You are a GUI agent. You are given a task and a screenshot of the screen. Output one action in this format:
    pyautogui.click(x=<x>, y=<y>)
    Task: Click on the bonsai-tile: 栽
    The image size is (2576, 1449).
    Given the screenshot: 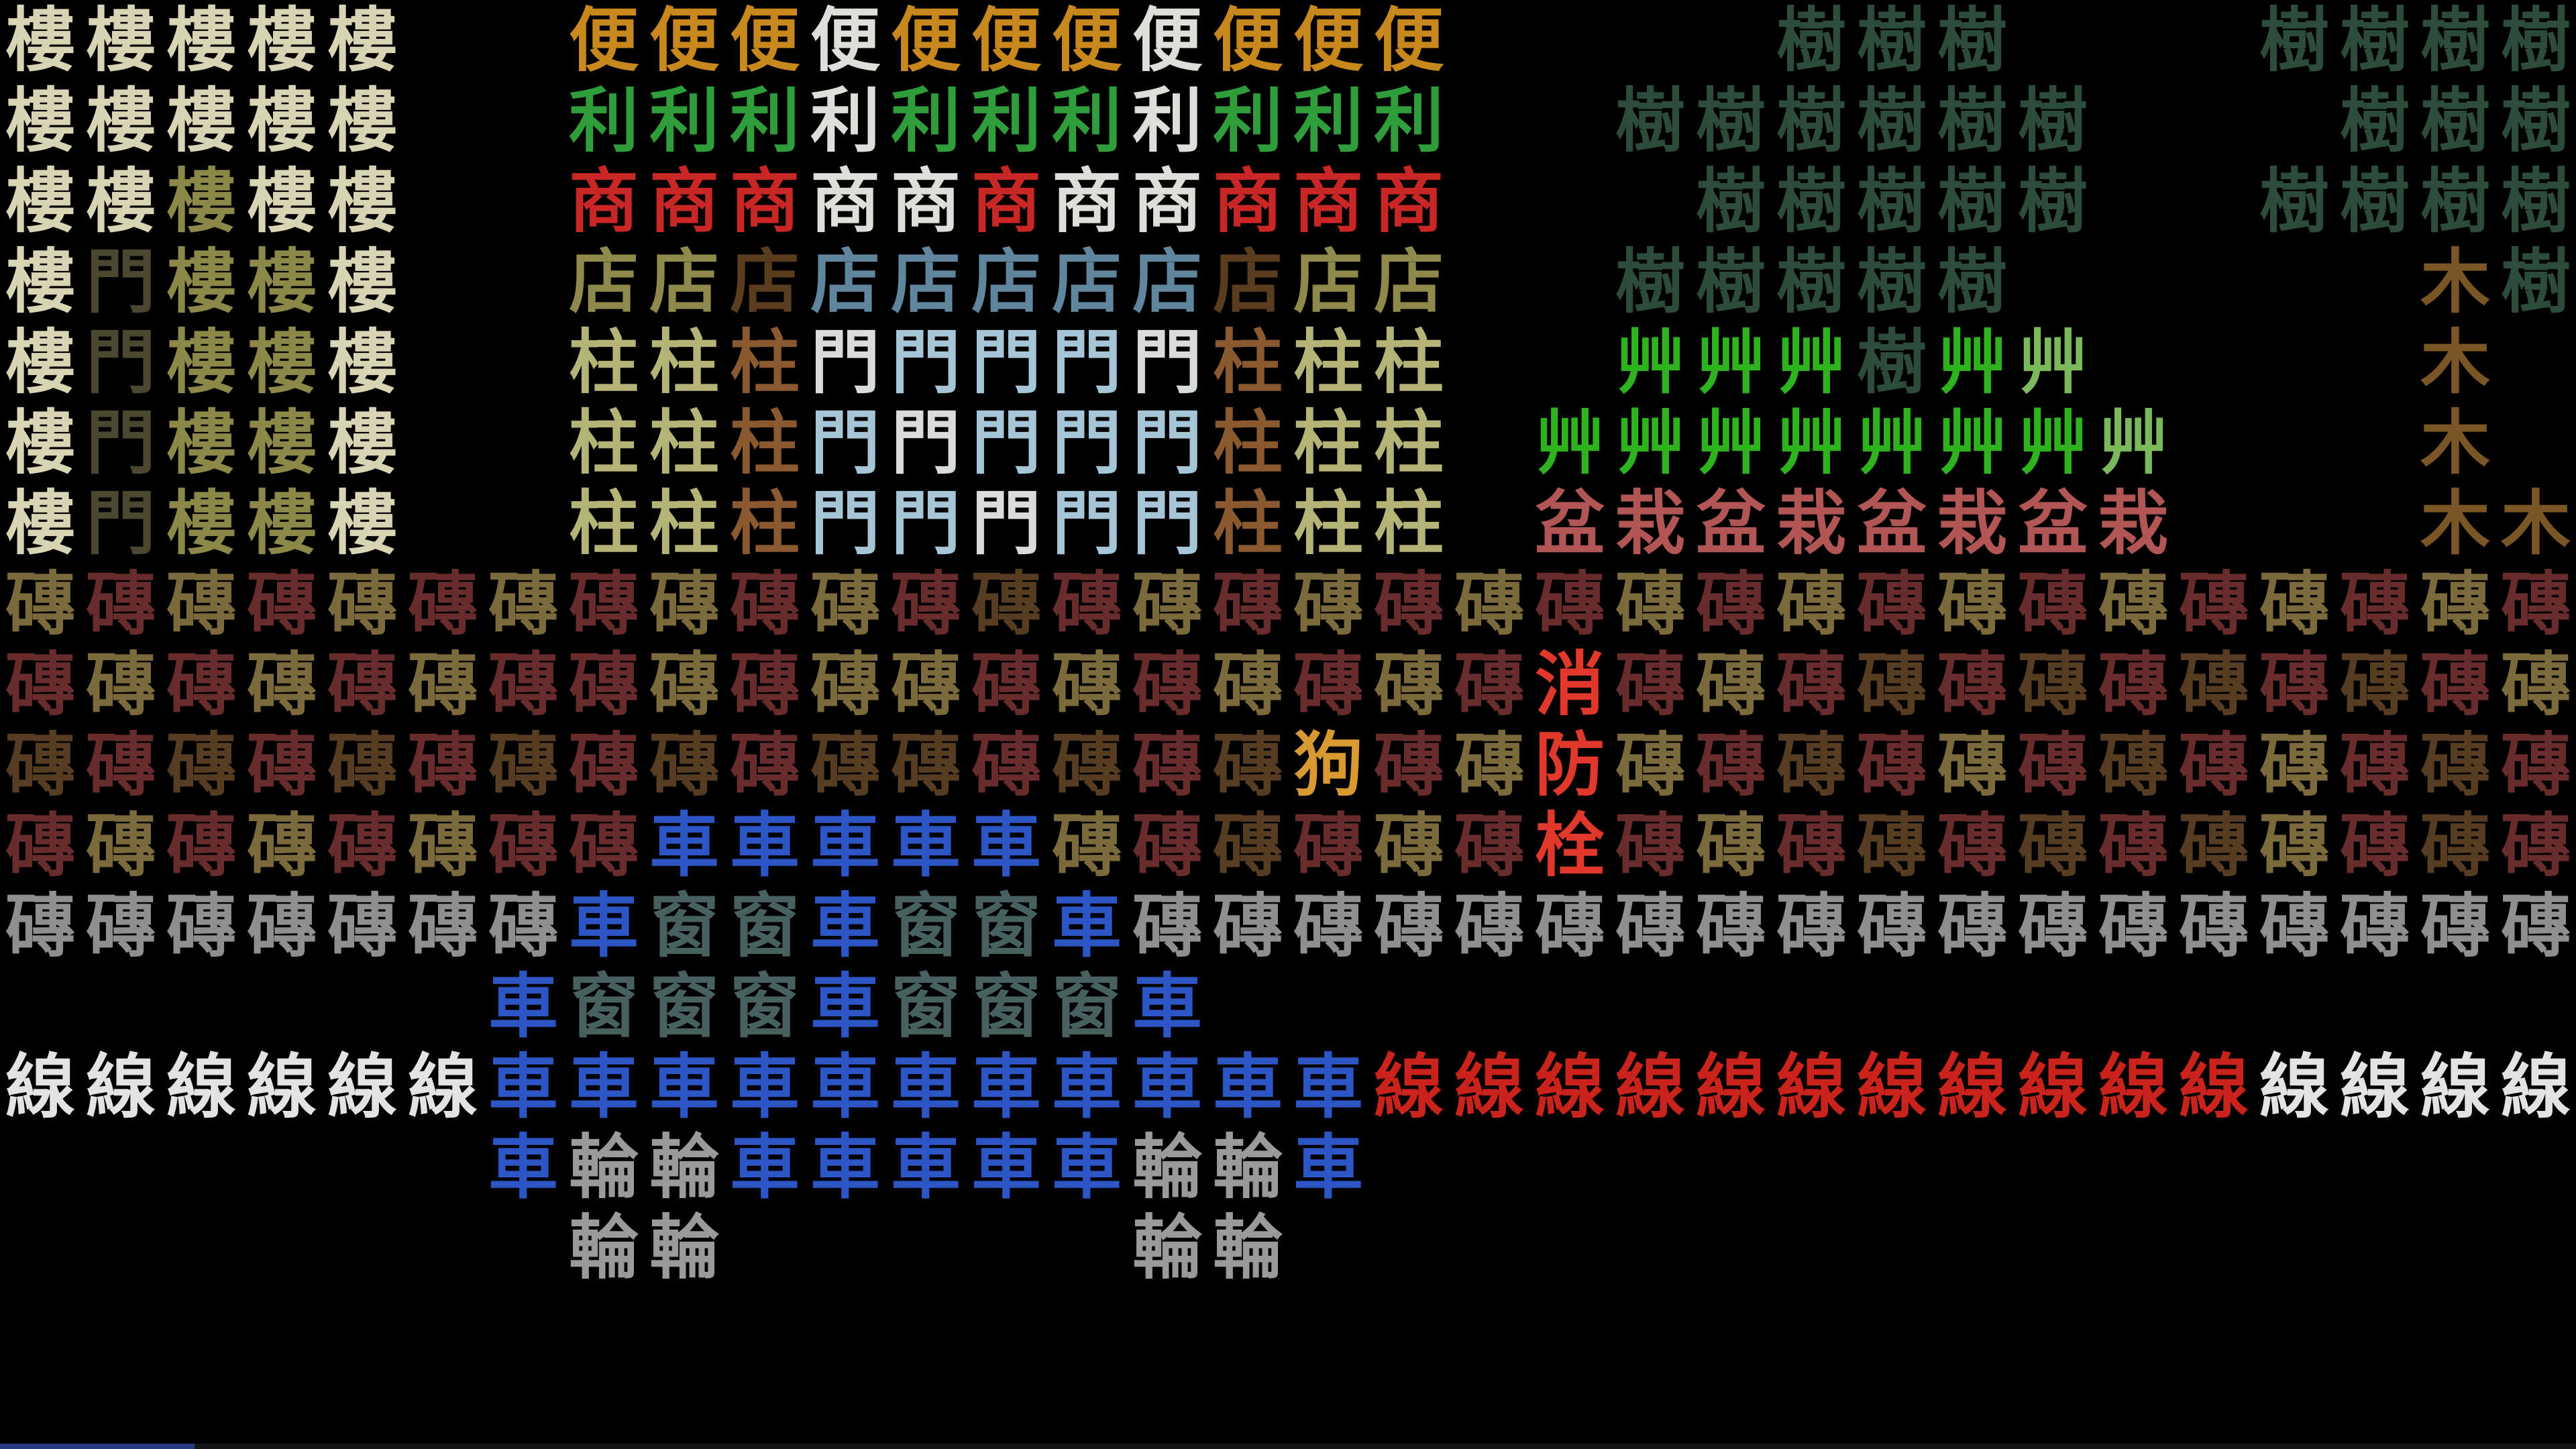 What is the action you would take?
    pyautogui.click(x=1650, y=523)
    